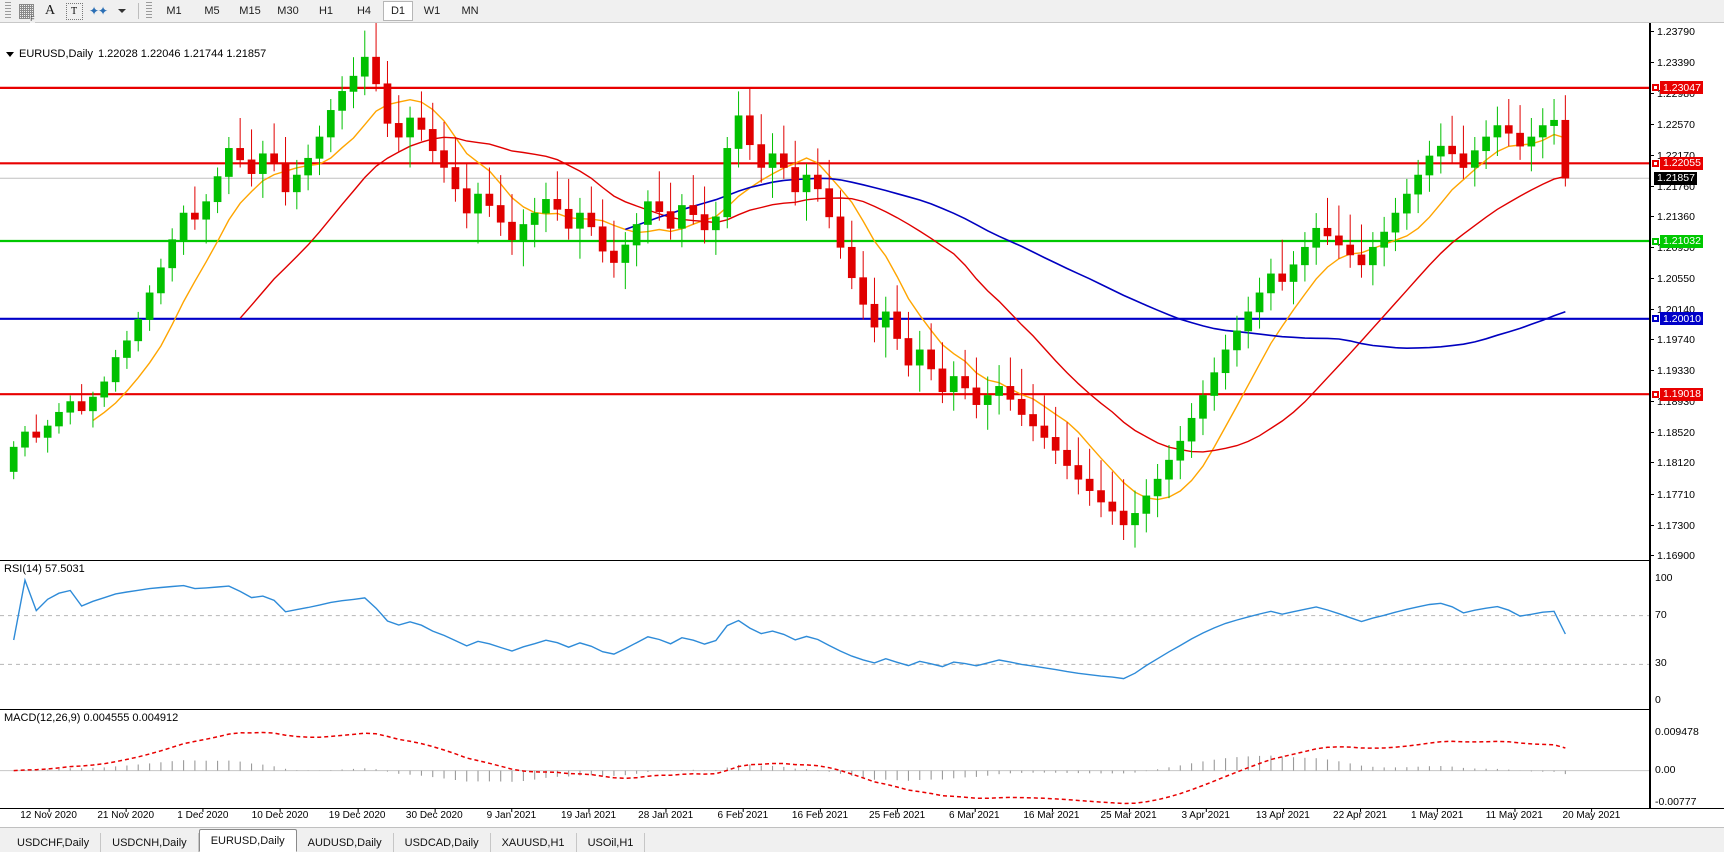 This screenshot has height=852, width=1724. I want to click on timeframe-m5: M5, so click(212, 11).